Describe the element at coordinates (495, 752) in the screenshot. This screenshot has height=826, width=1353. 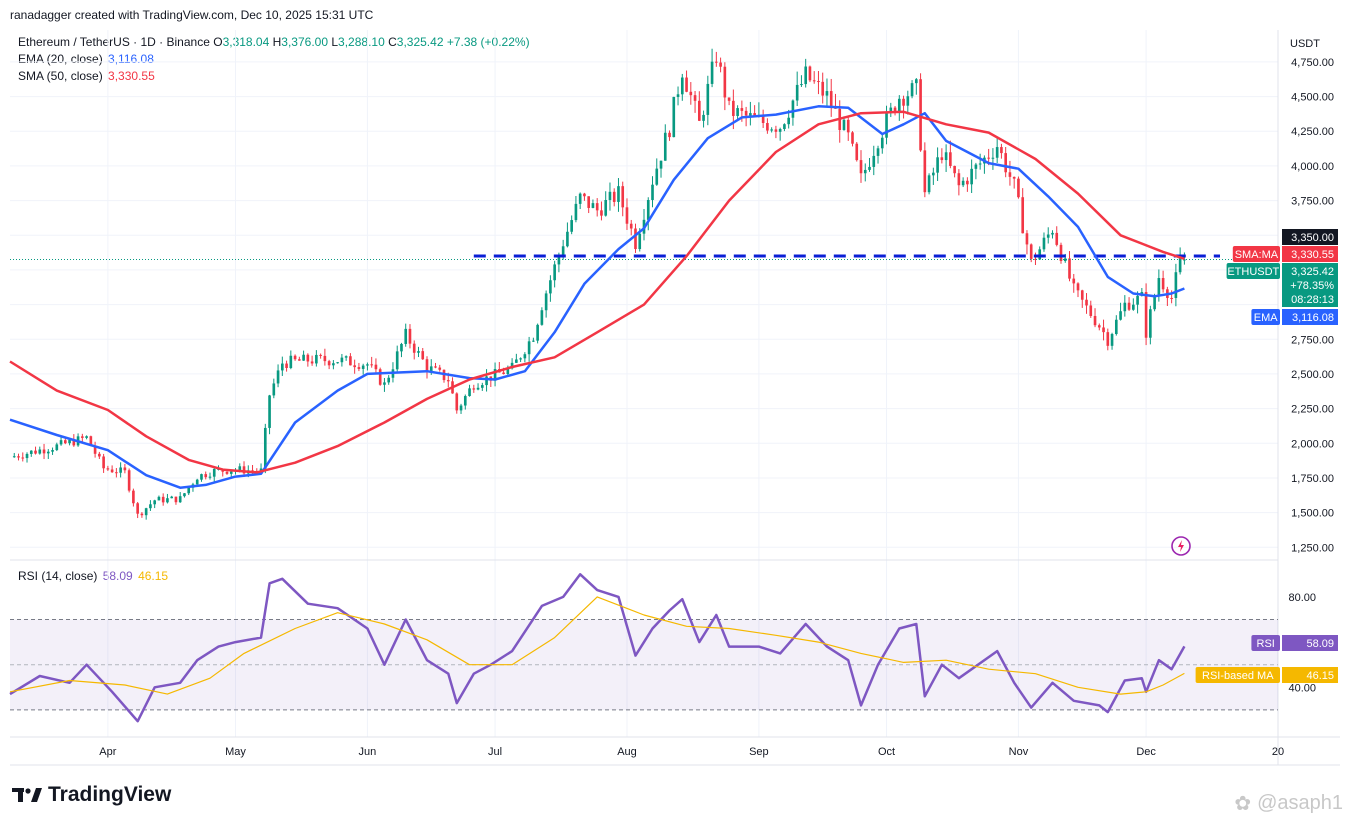
I see `time-tick-label: Jul` at that location.